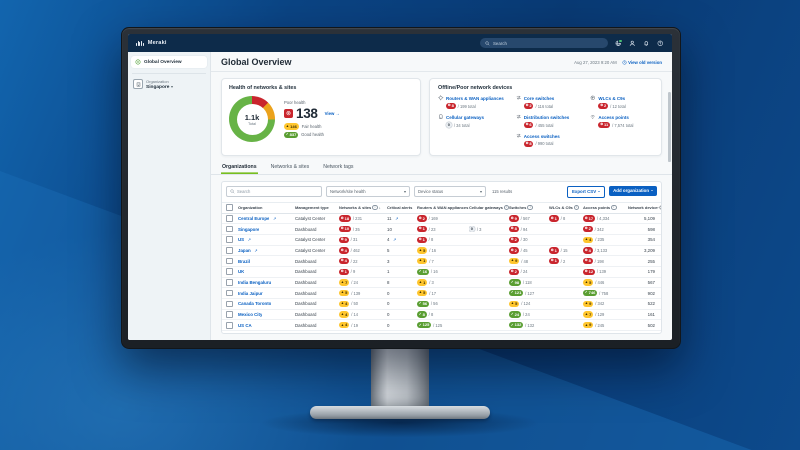 The height and width of the screenshot is (450, 800). I want to click on routers-badge: ✓ 125, so click(424, 325).